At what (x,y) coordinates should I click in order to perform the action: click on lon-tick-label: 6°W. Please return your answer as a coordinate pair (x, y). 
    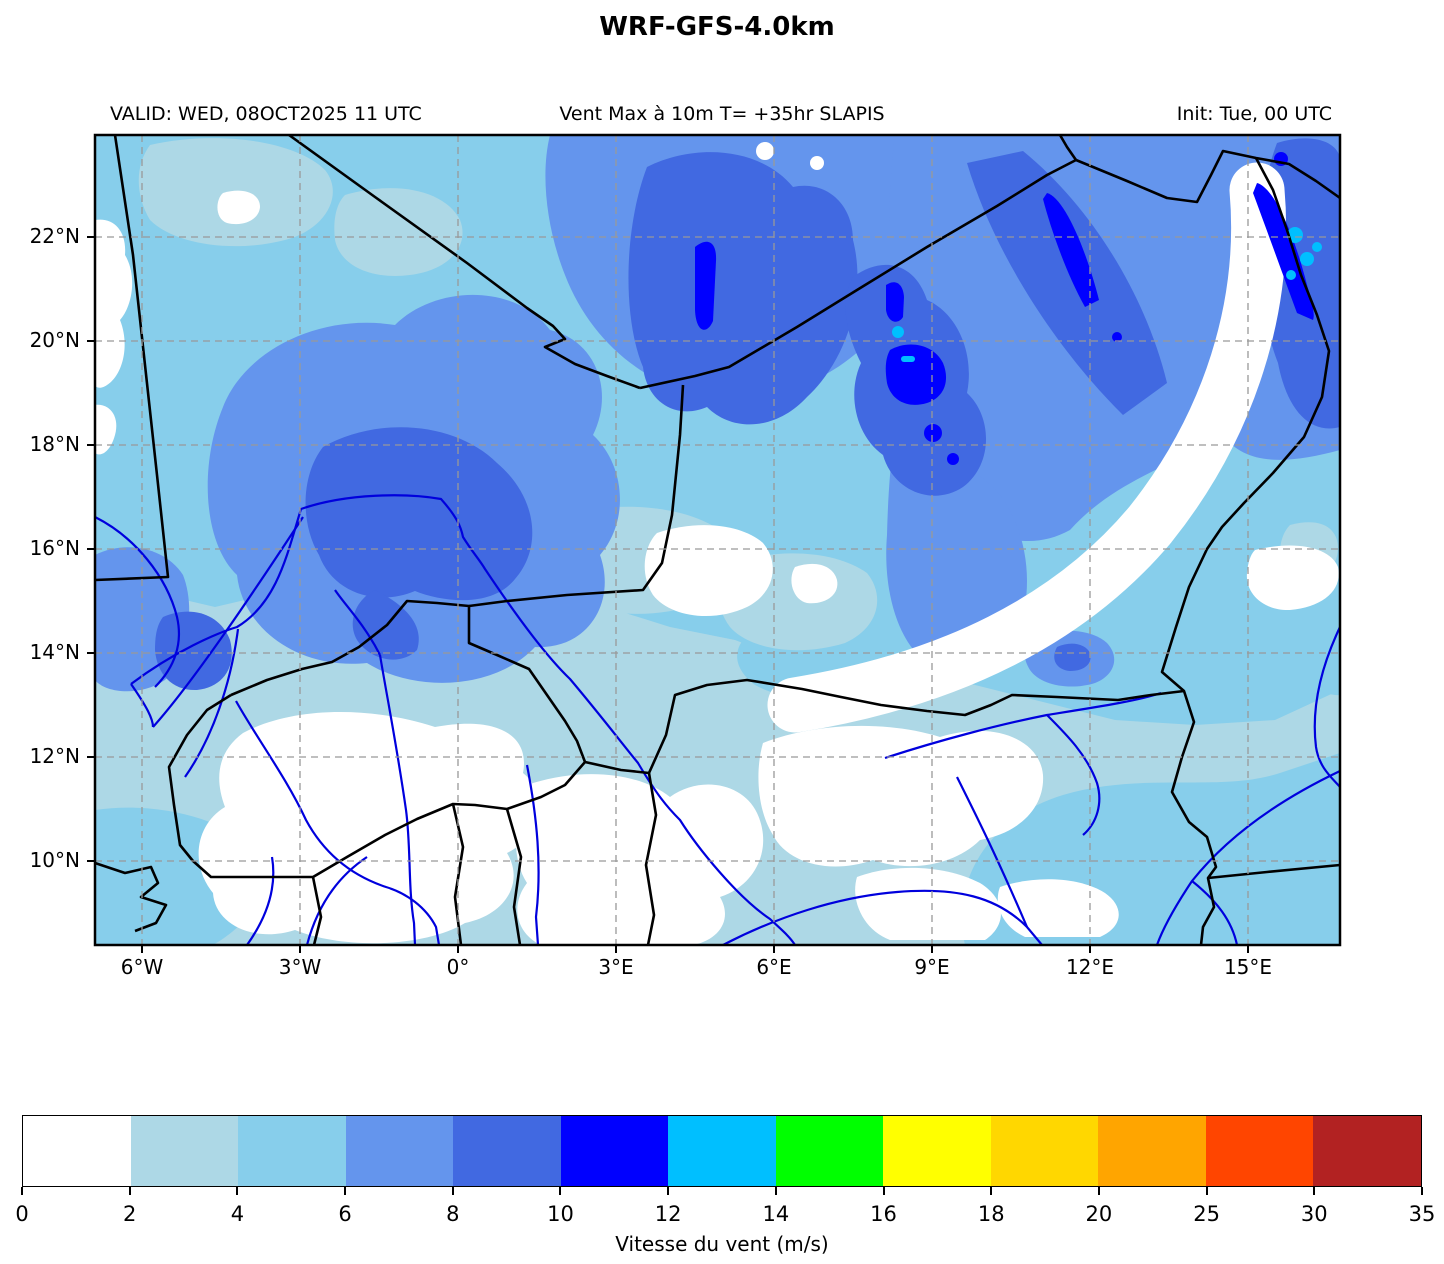
    Looking at the image, I should click on (142, 967).